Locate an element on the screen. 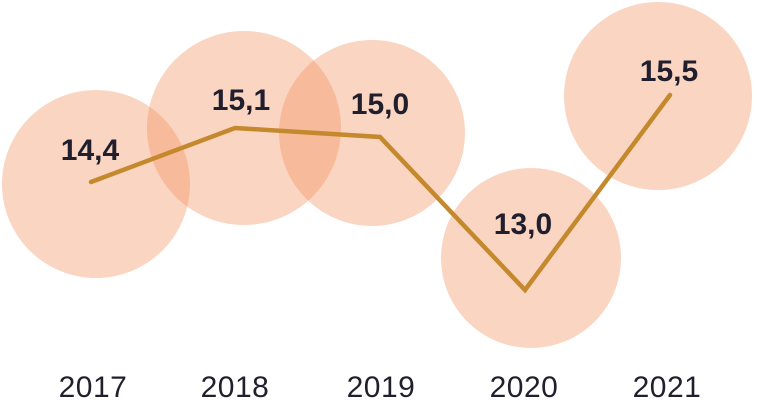  year-label-2021: 2021 is located at coordinates (667, 387).